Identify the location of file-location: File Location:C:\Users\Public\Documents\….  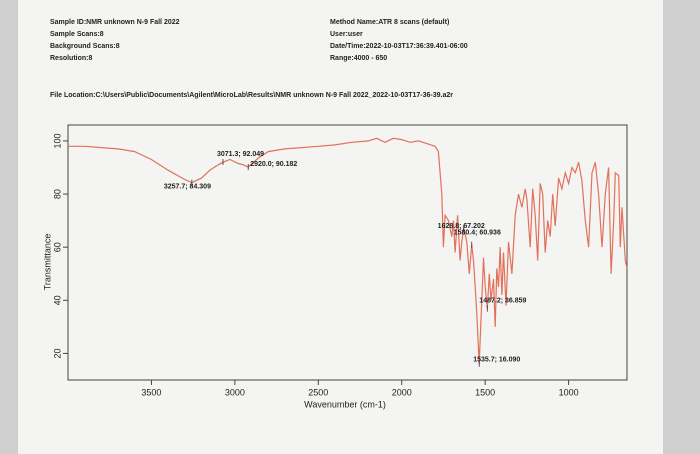
(251, 95).